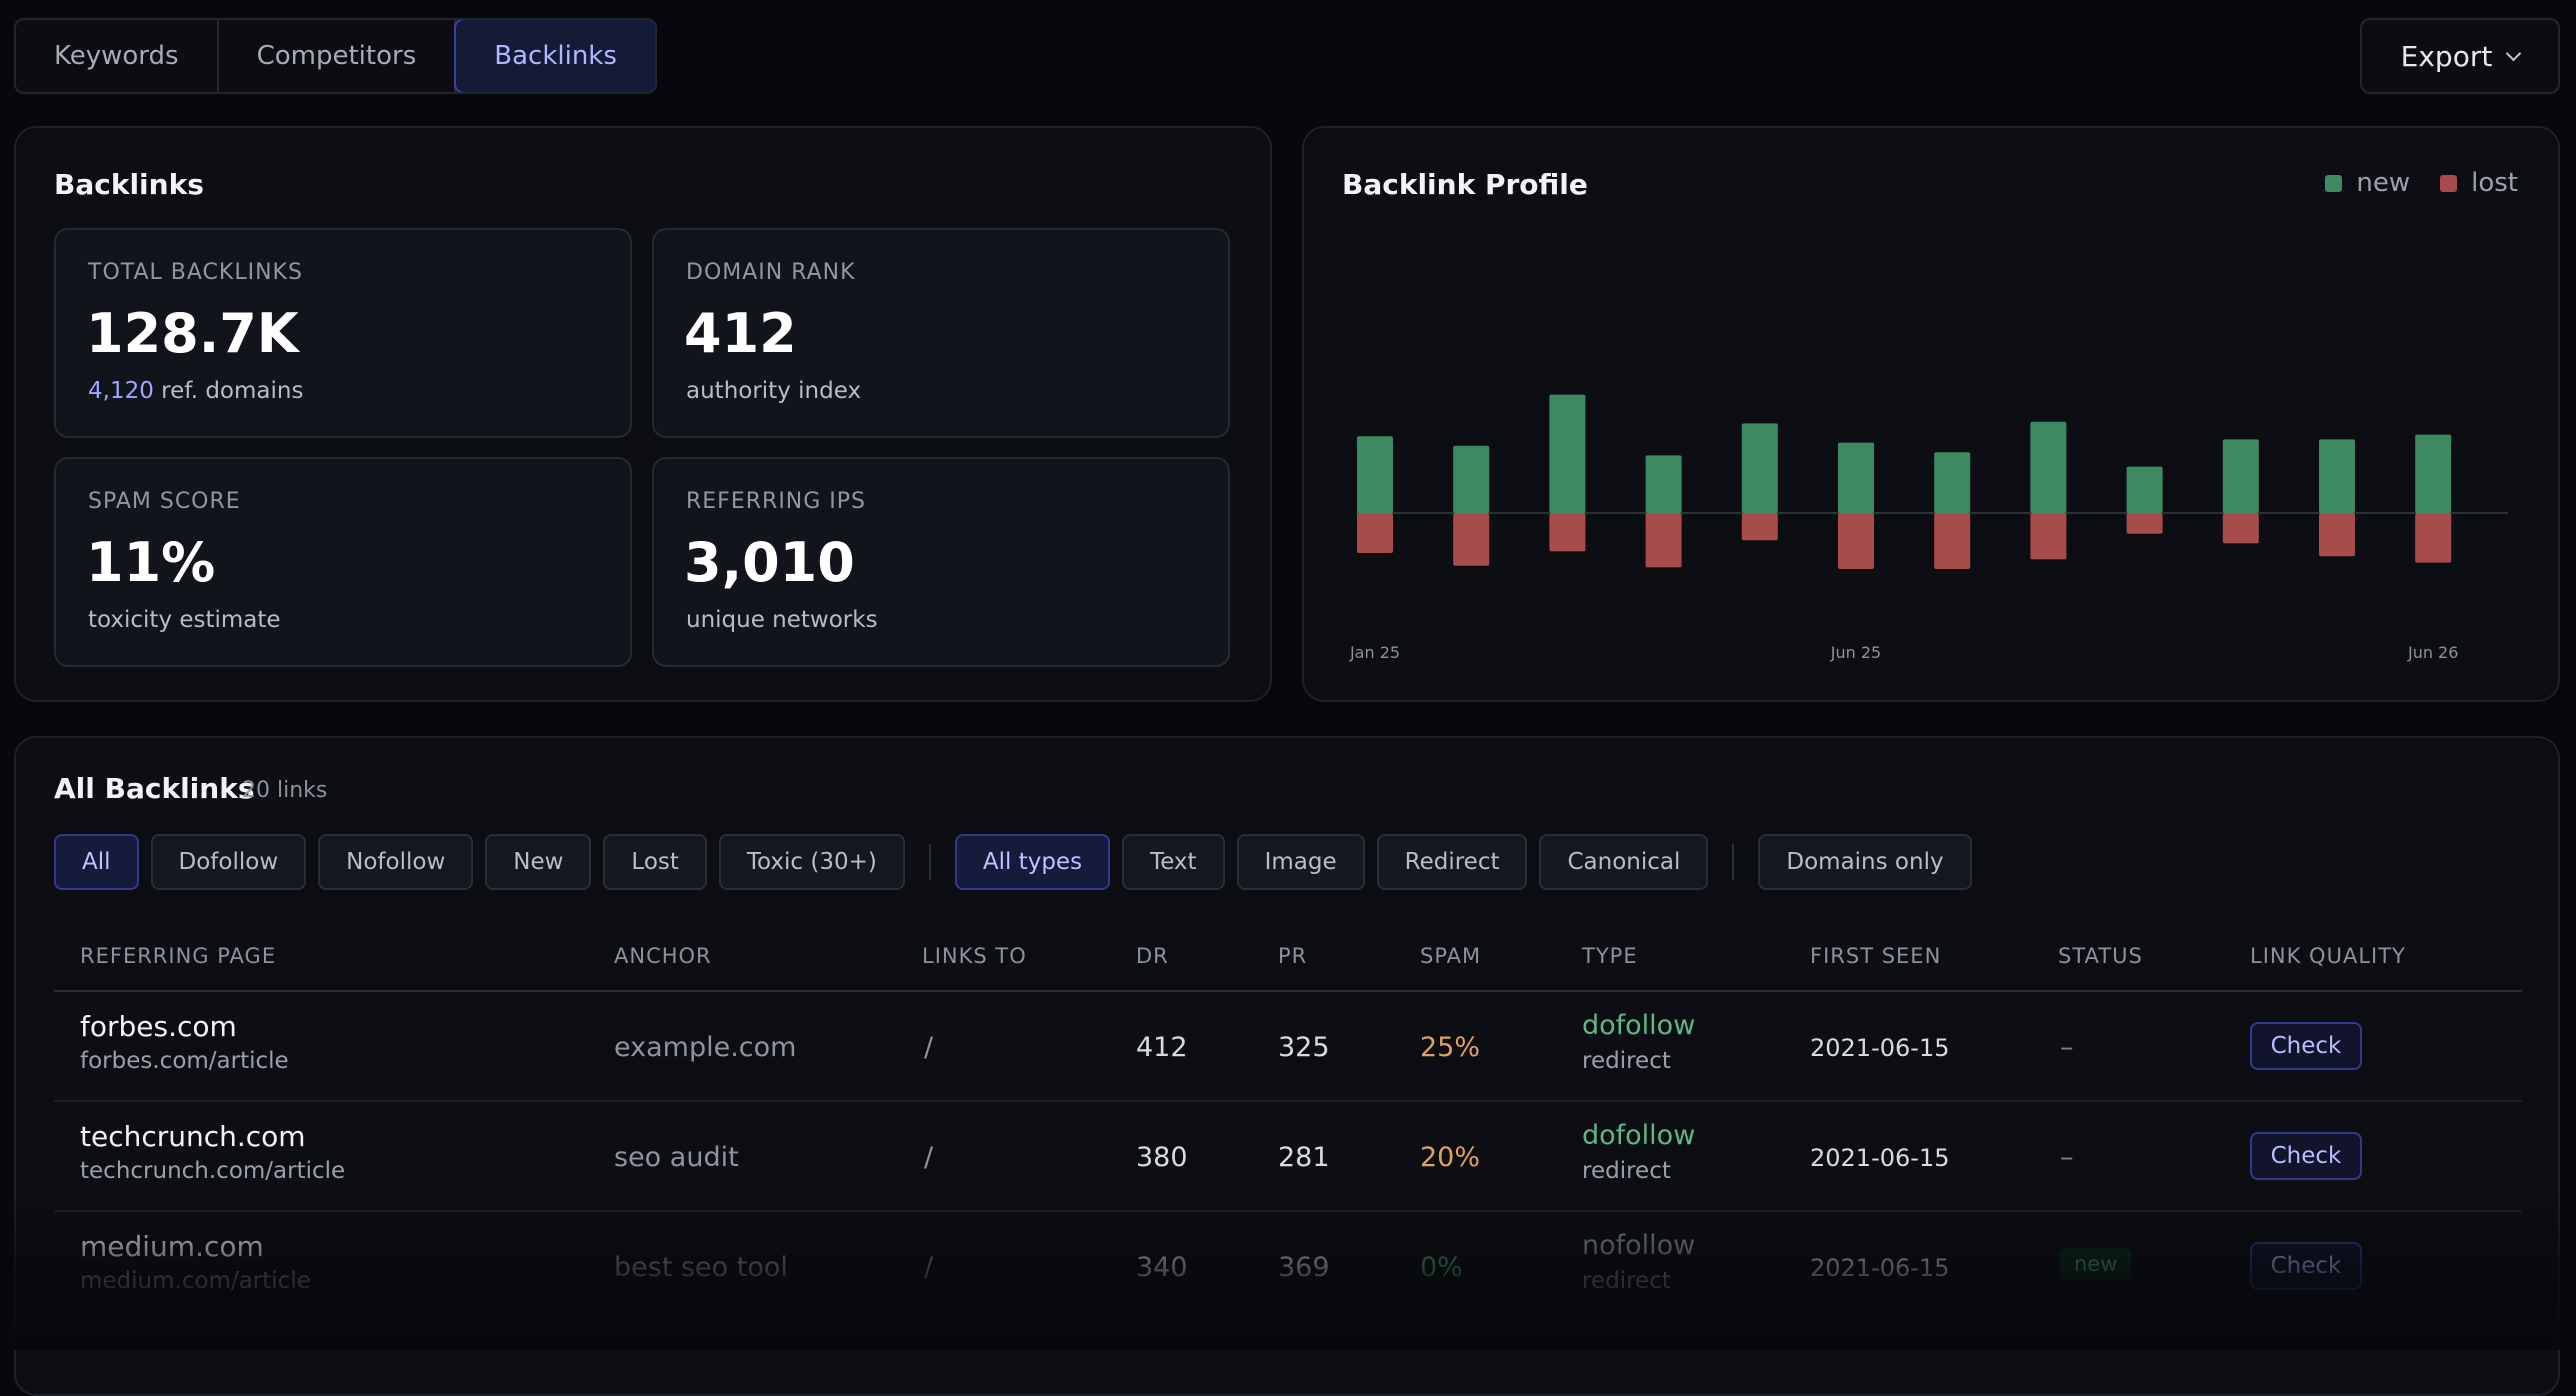 Image resolution: width=2576 pixels, height=1396 pixels. Describe the element at coordinates (1452, 862) in the screenshot. I see `filter-redirect: Redirect` at that location.